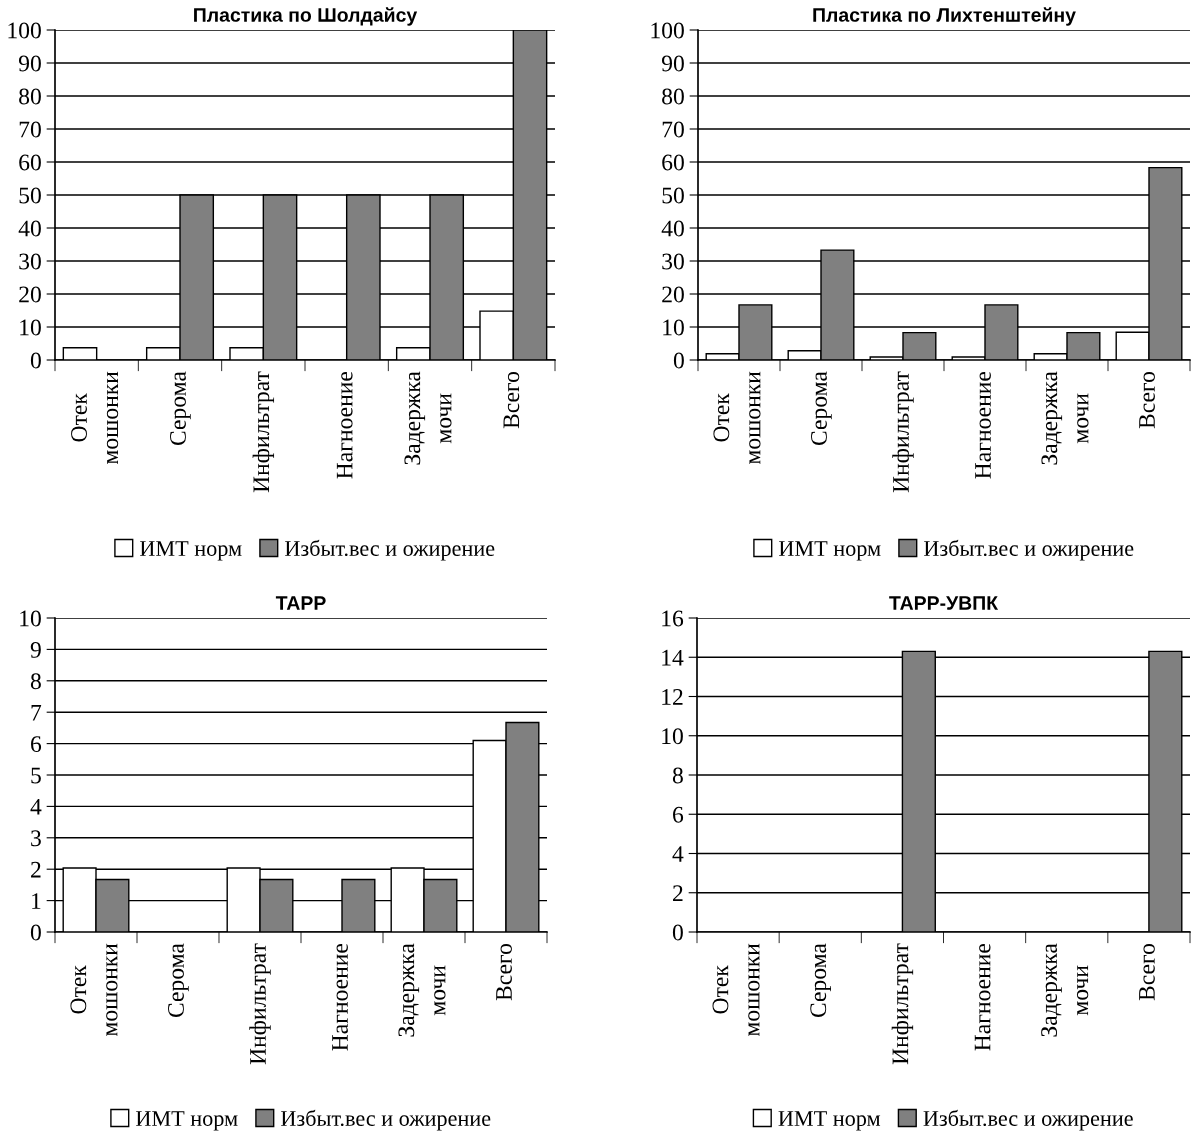 This screenshot has width=1192, height=1142. Describe the element at coordinates (306, 16) in the screenshot. I see `chart-title: Пластика по Шолдайсу` at that location.